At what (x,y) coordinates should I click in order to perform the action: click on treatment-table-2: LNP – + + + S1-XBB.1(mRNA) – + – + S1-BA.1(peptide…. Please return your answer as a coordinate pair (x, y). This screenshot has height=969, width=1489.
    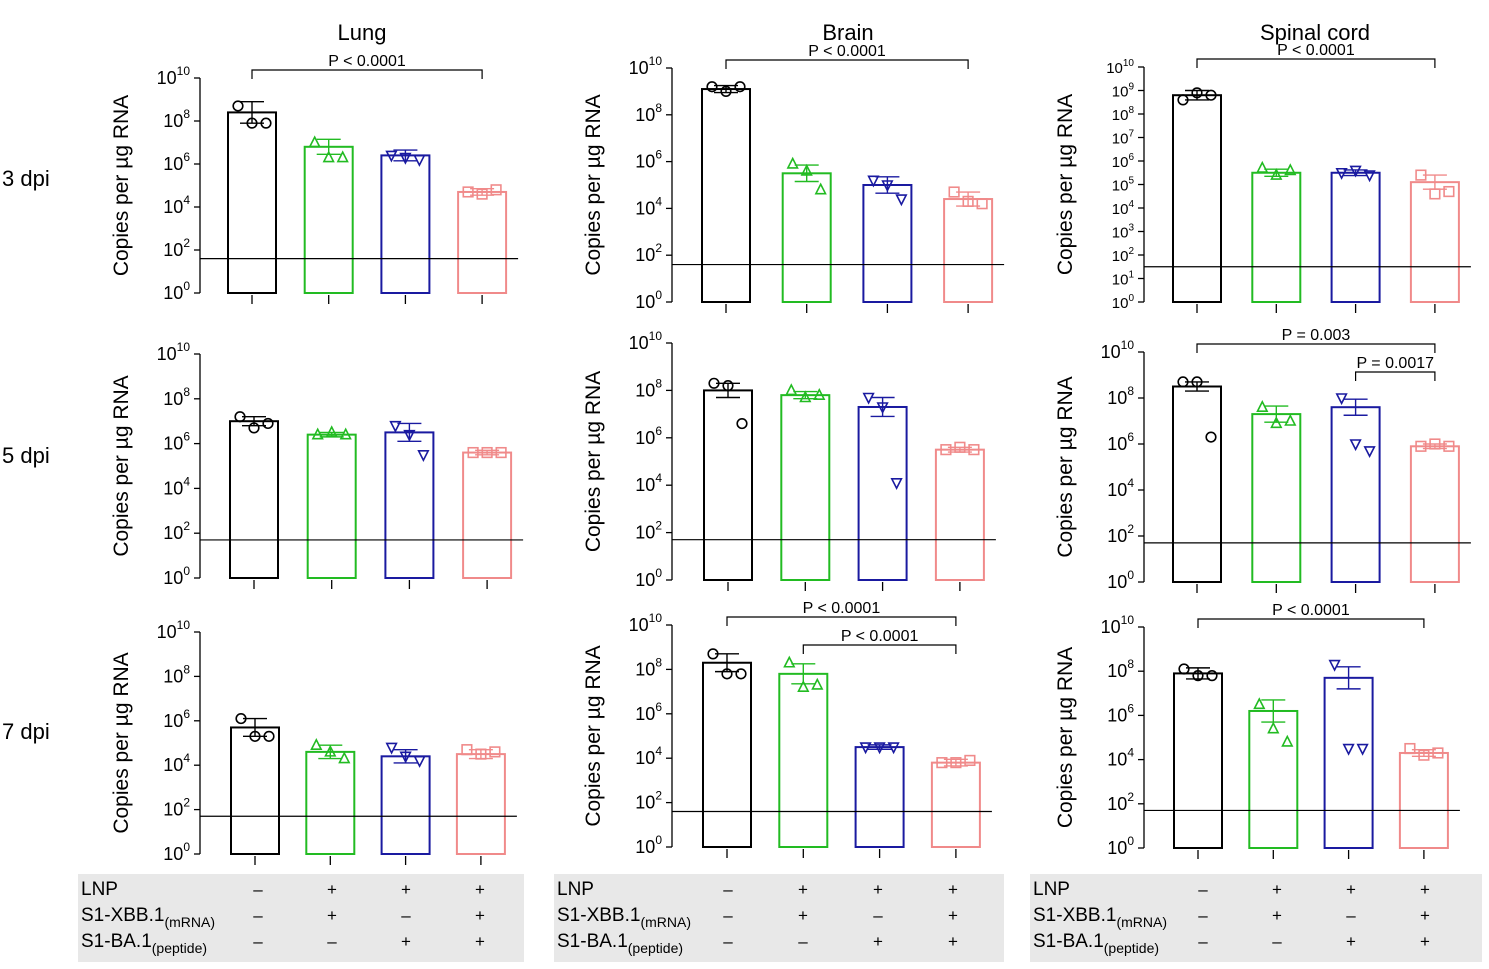
    Looking at the image, I should click on (779, 918).